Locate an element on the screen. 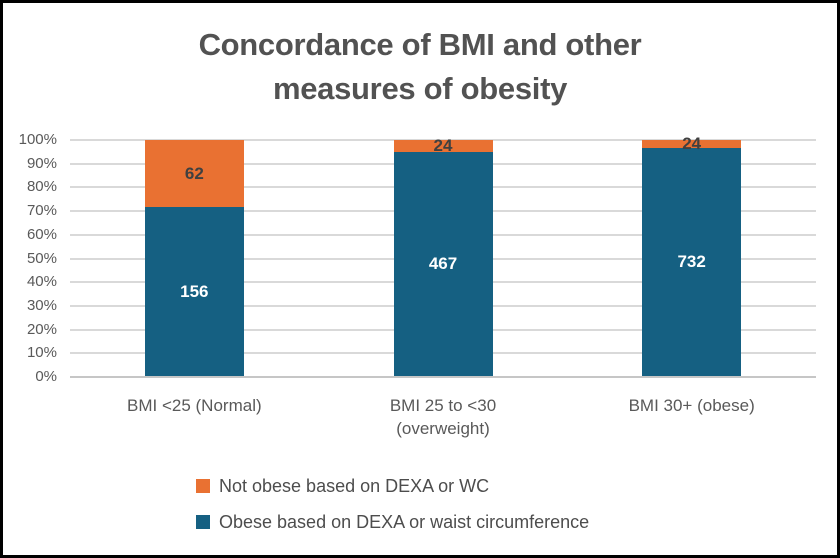 This screenshot has height=558, width=840. chart-title-line-1: Concordance of BMI and other is located at coordinates (420, 44).